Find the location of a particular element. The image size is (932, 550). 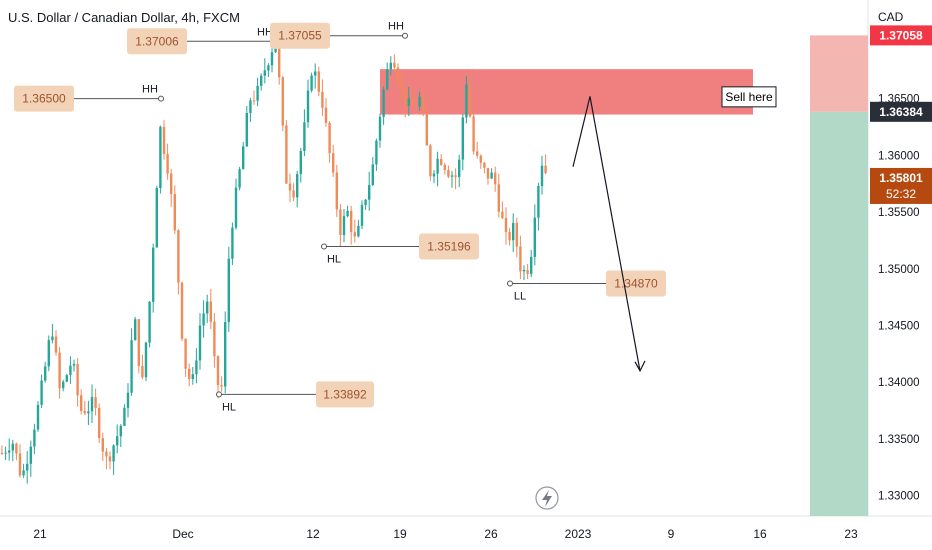

point-label-hh: HH is located at coordinates (265, 32).